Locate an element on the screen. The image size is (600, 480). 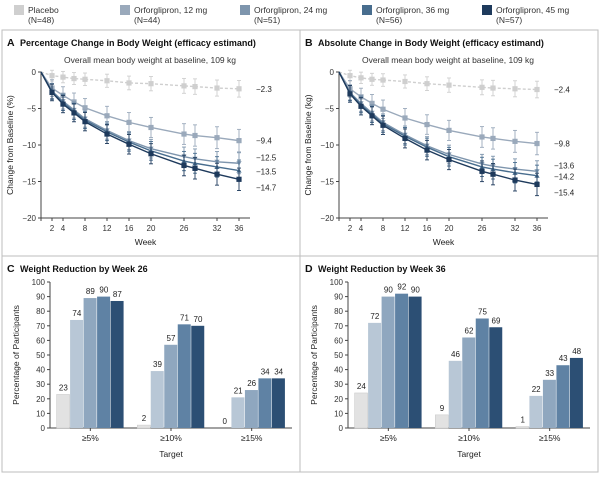
legend-item: Orforglipron, 36 mg(N=56) is located at coordinates (405, 15).